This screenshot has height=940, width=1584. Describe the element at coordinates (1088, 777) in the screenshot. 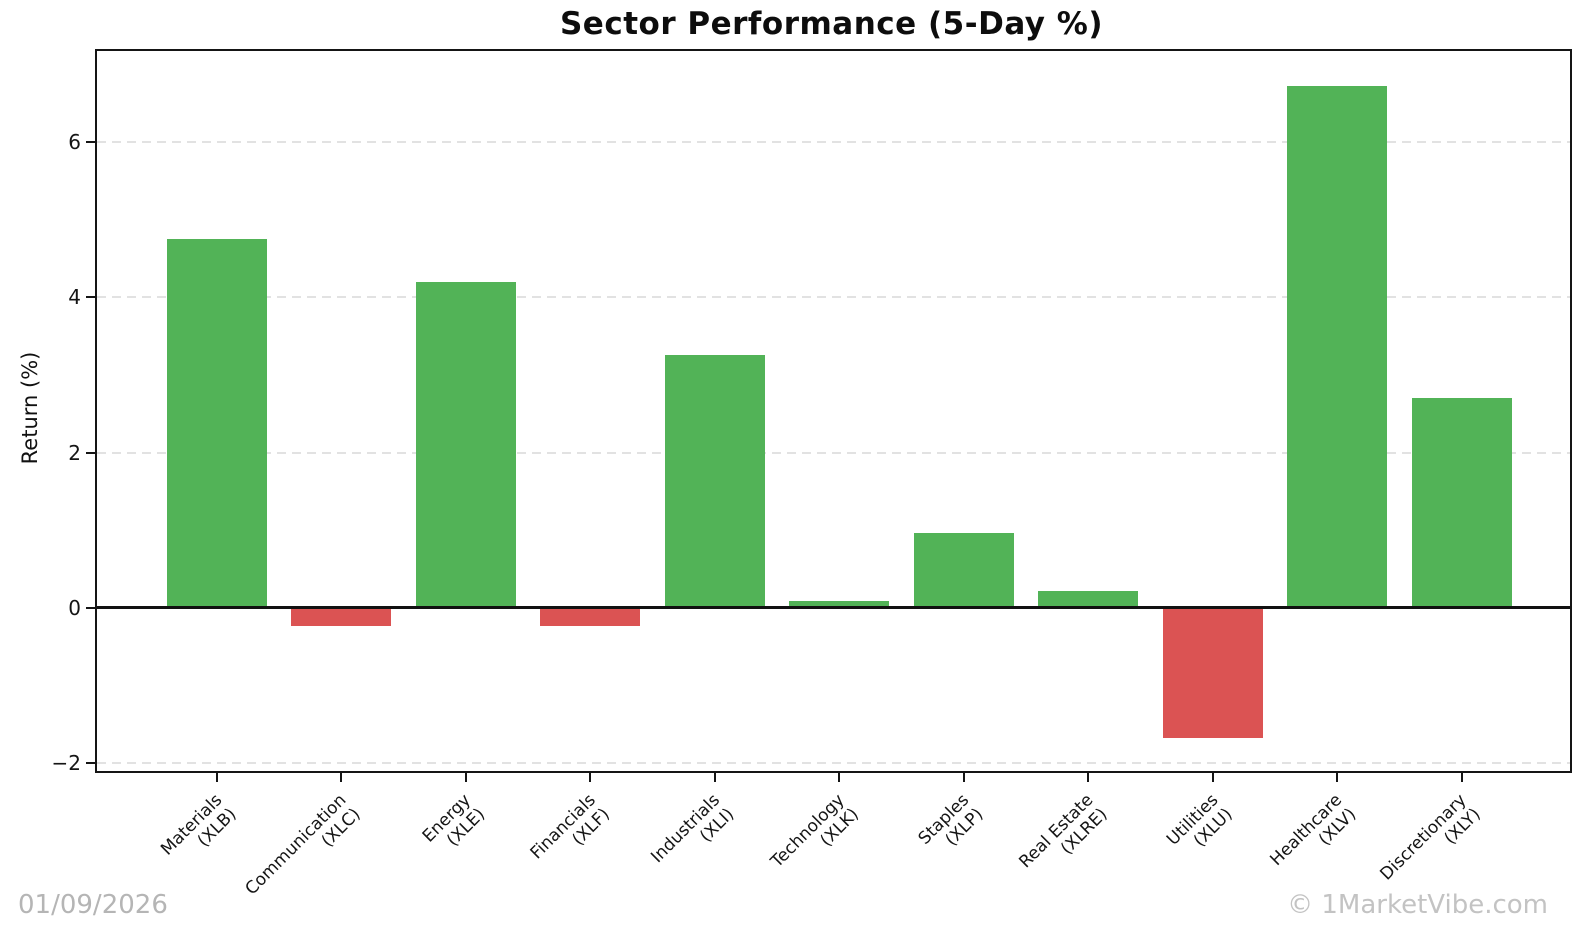

I see `x-tick-XLRE` at that location.